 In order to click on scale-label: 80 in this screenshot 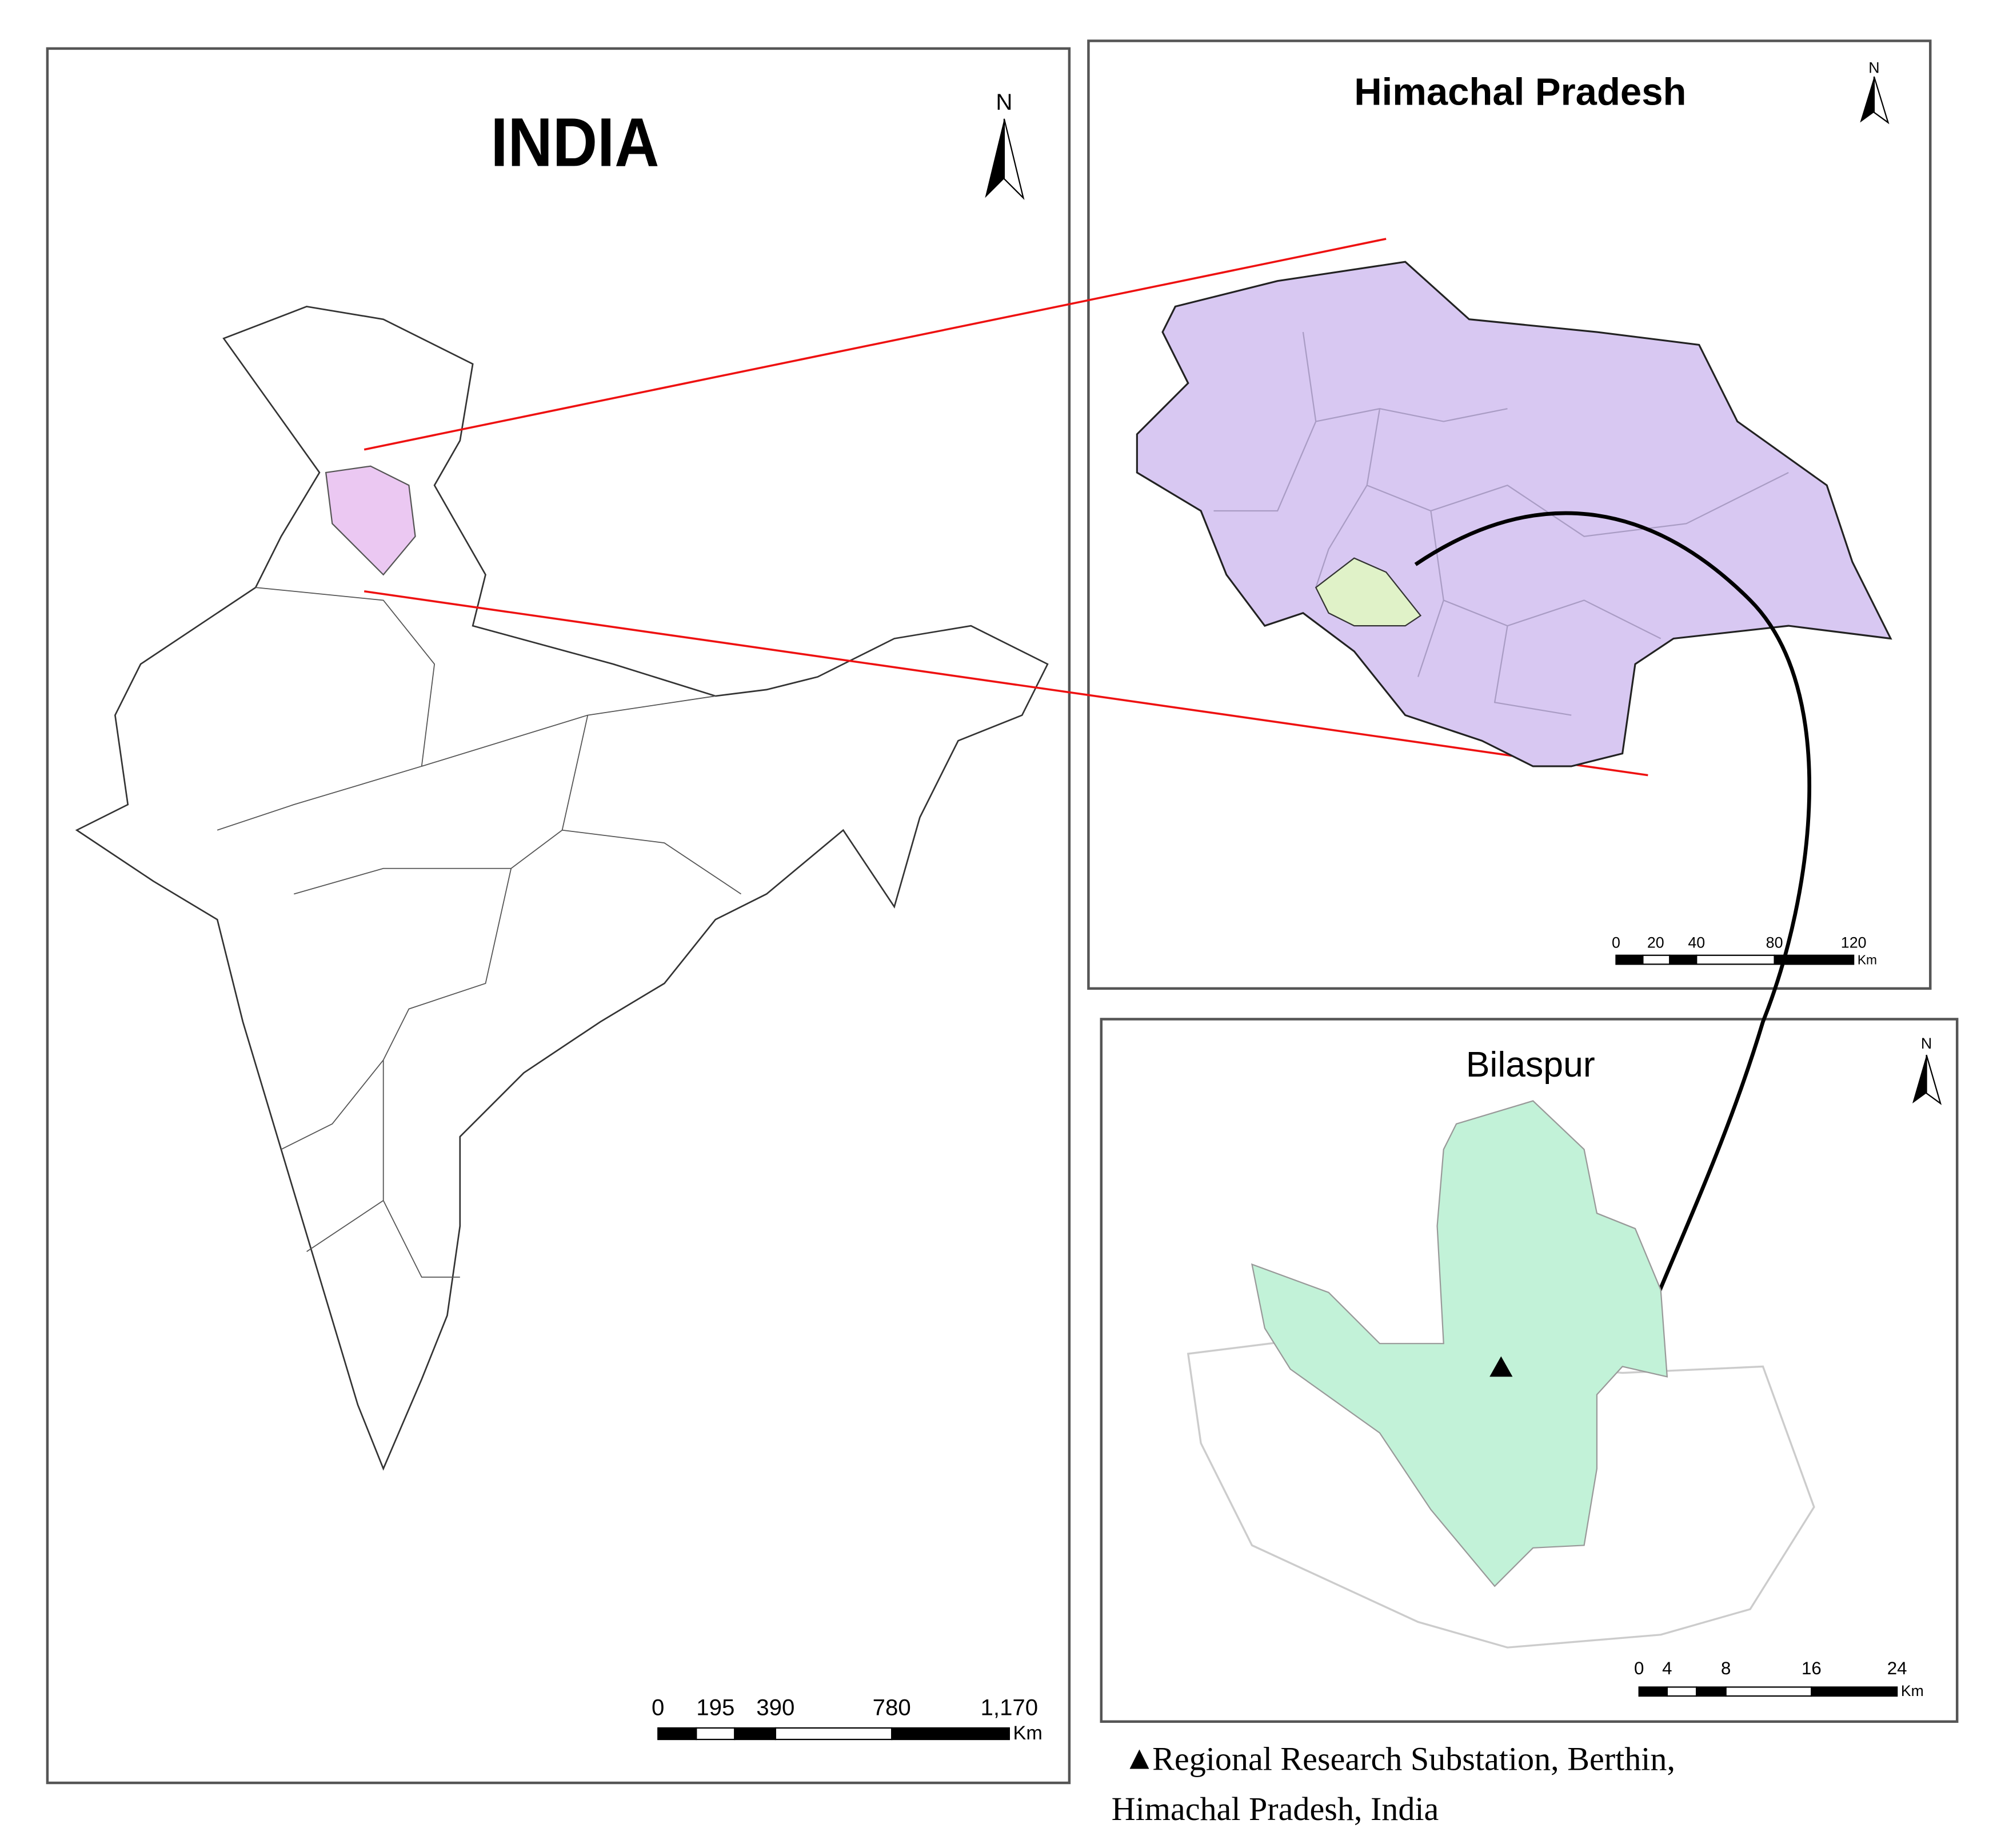, I will do `click(1774, 942)`.